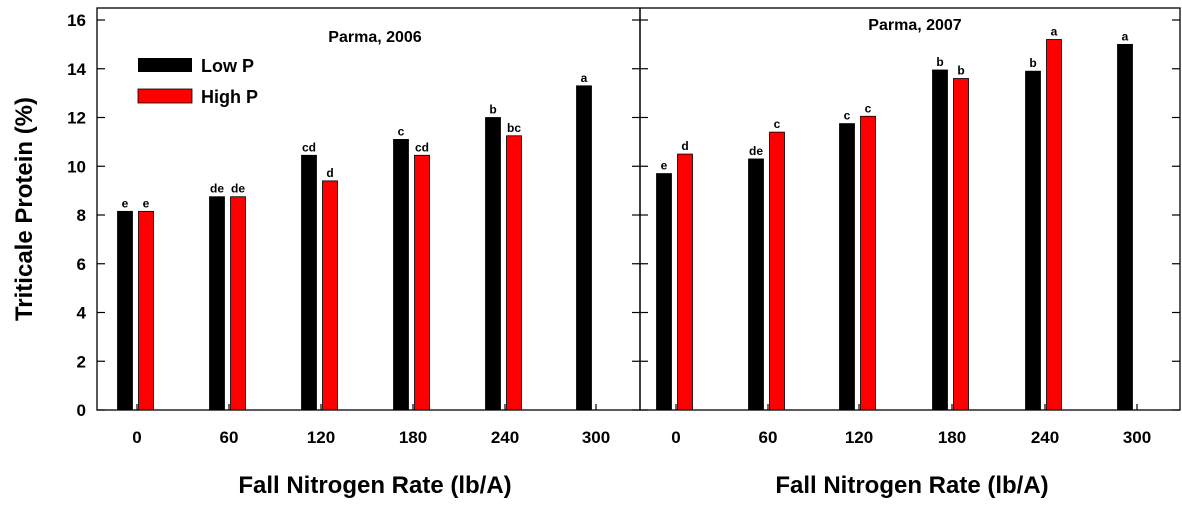  Describe the element at coordinates (76, 20) in the screenshot. I see `y-tick-label: 16` at that location.